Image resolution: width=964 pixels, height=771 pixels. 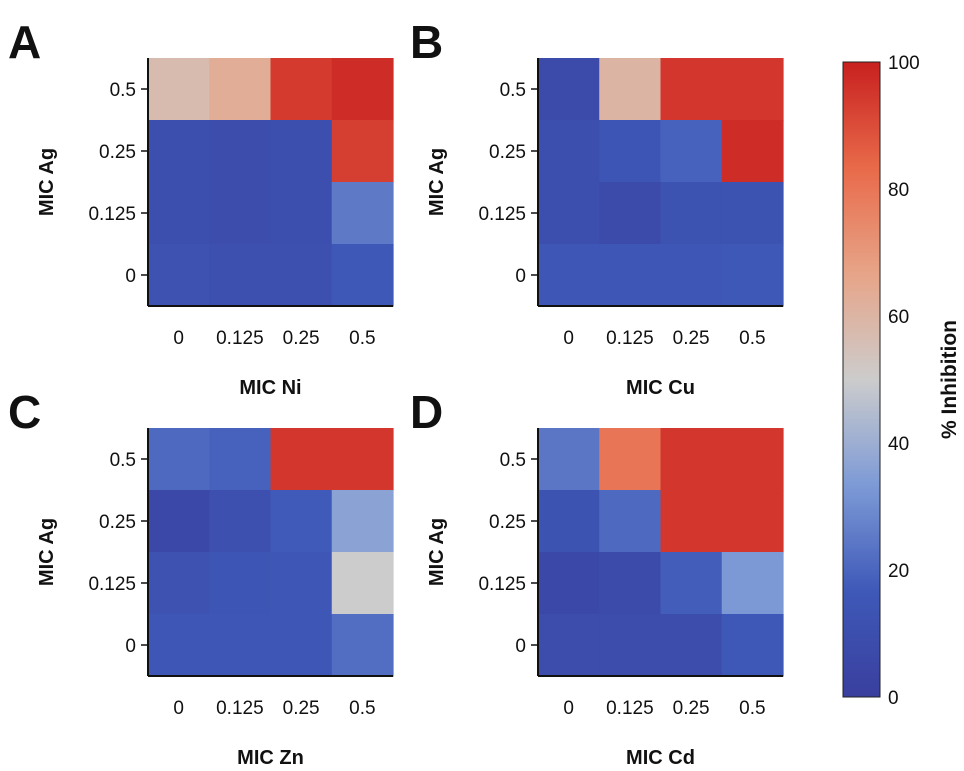 I want to click on colorbar-title: % Inhibition, so click(x=949, y=379).